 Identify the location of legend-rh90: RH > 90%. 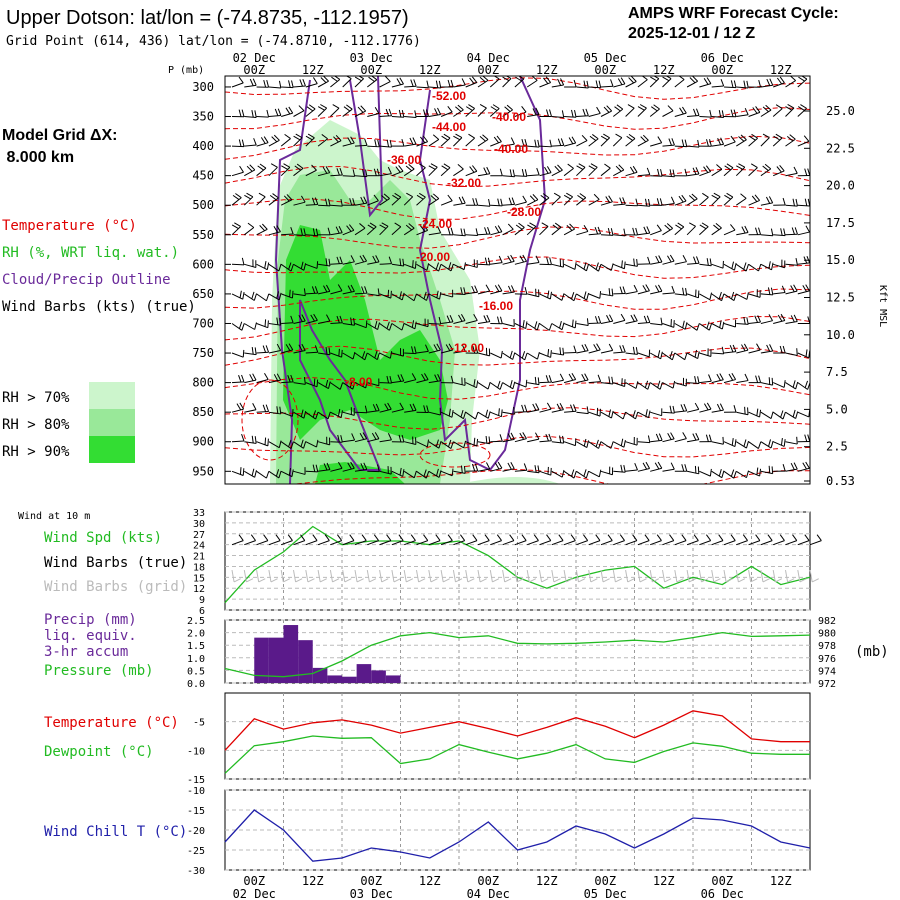
(36, 452).